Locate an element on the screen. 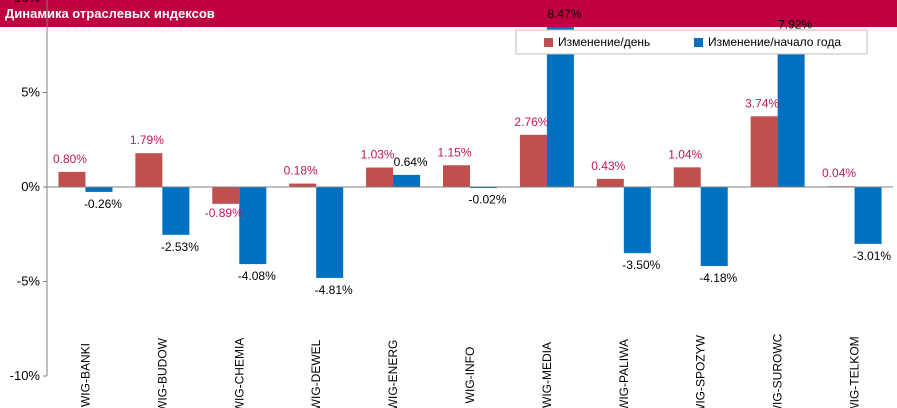 The image size is (897, 408). category-label: WIG-BUDOW is located at coordinates (162, 372).